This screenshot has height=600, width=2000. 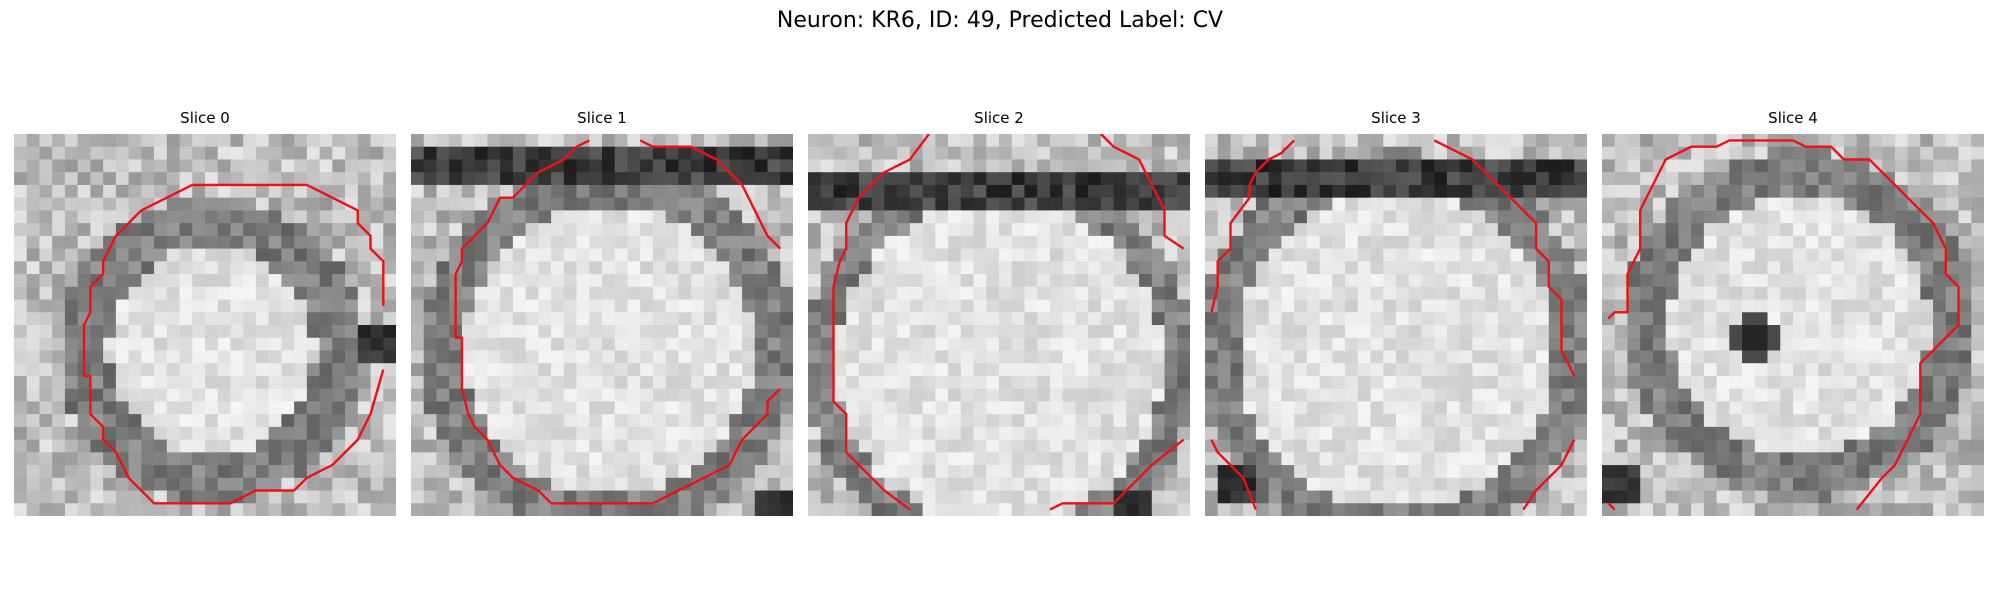 I want to click on slice-title: Slice 2, so click(x=999, y=118).